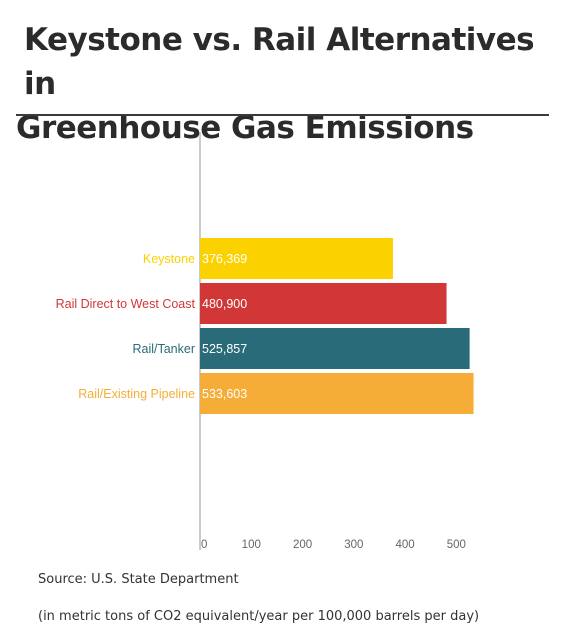  I want to click on category-label: Rail/Existing Pipeline, so click(136, 394).